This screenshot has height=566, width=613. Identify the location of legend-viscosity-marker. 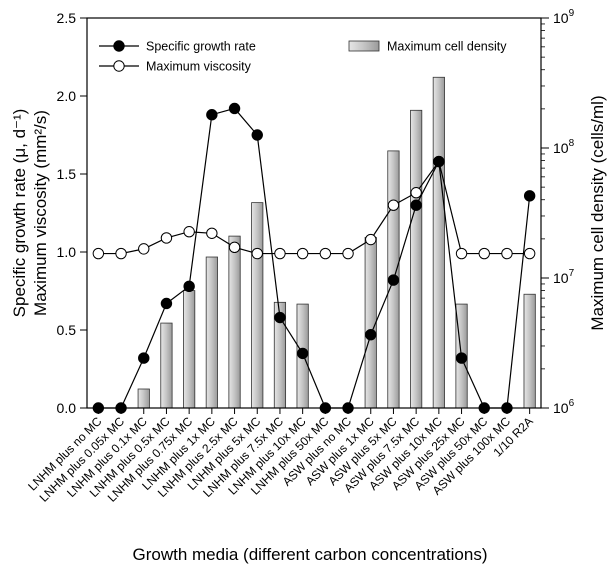
(119, 66).